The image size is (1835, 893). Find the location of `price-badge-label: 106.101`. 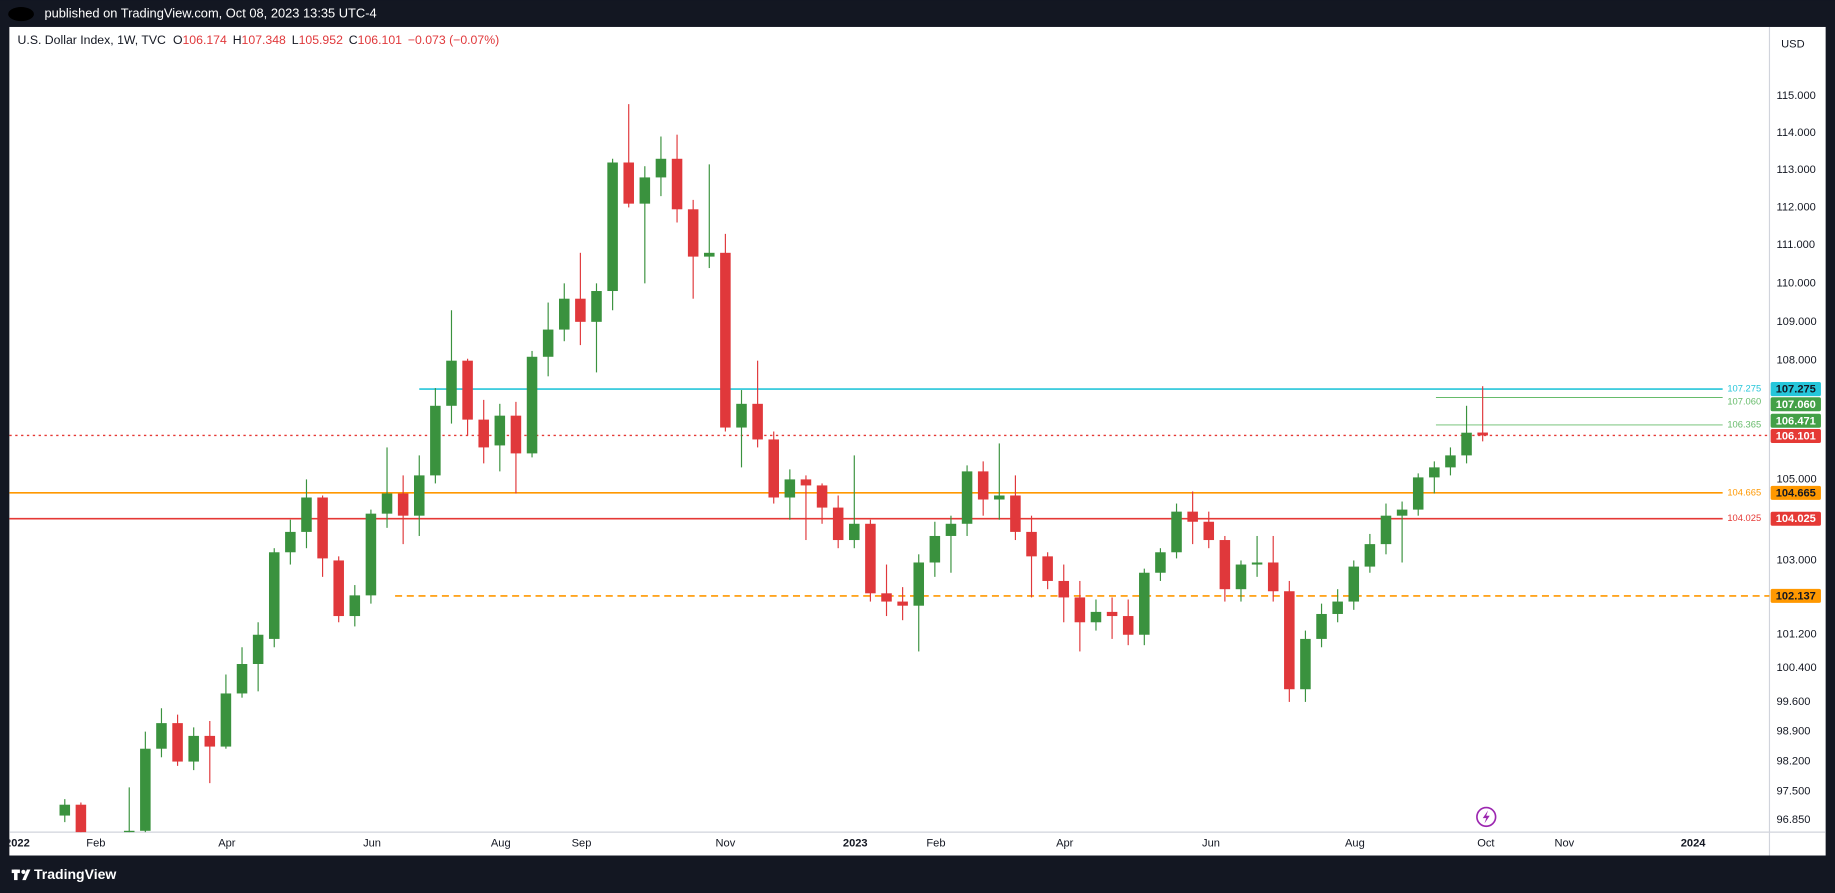

price-badge-label: 106.101 is located at coordinates (1796, 437).